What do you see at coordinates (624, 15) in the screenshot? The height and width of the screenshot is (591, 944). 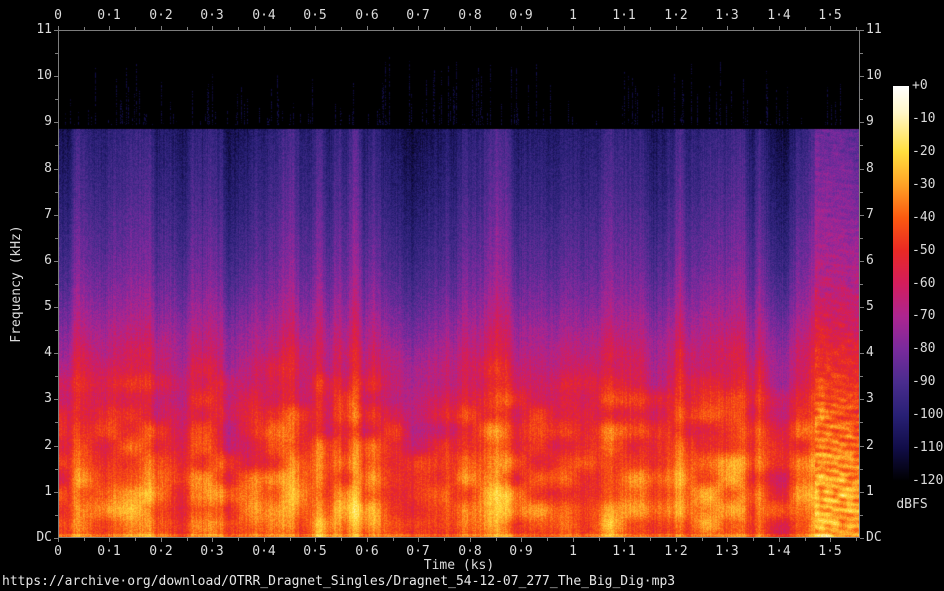 I see `x-tick-label-top: 1·1` at bounding box center [624, 15].